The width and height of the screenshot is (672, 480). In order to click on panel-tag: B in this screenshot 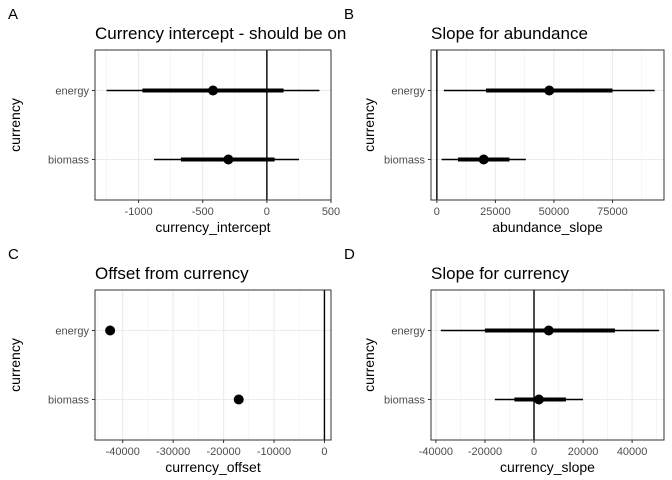, I will do `click(349, 14)`.